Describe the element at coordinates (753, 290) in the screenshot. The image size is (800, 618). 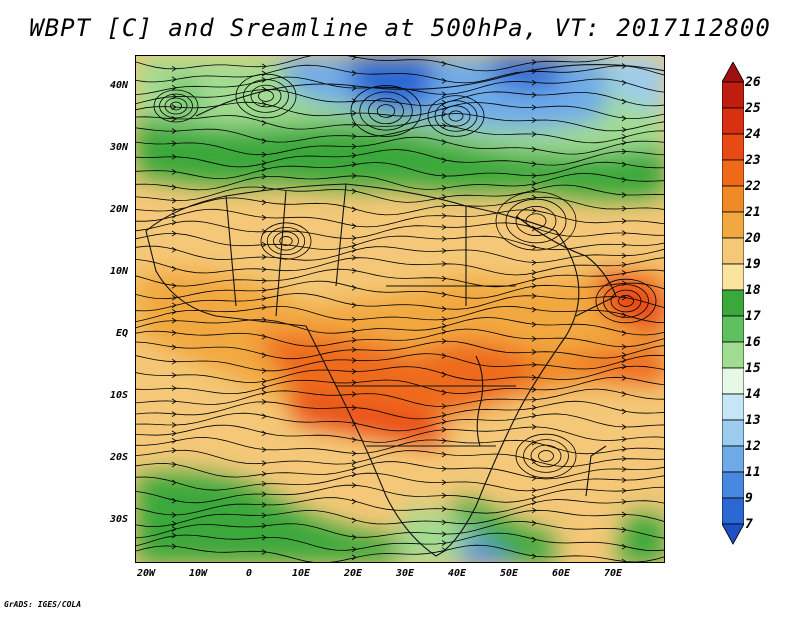
I see `colorbar-label: 18` at that location.